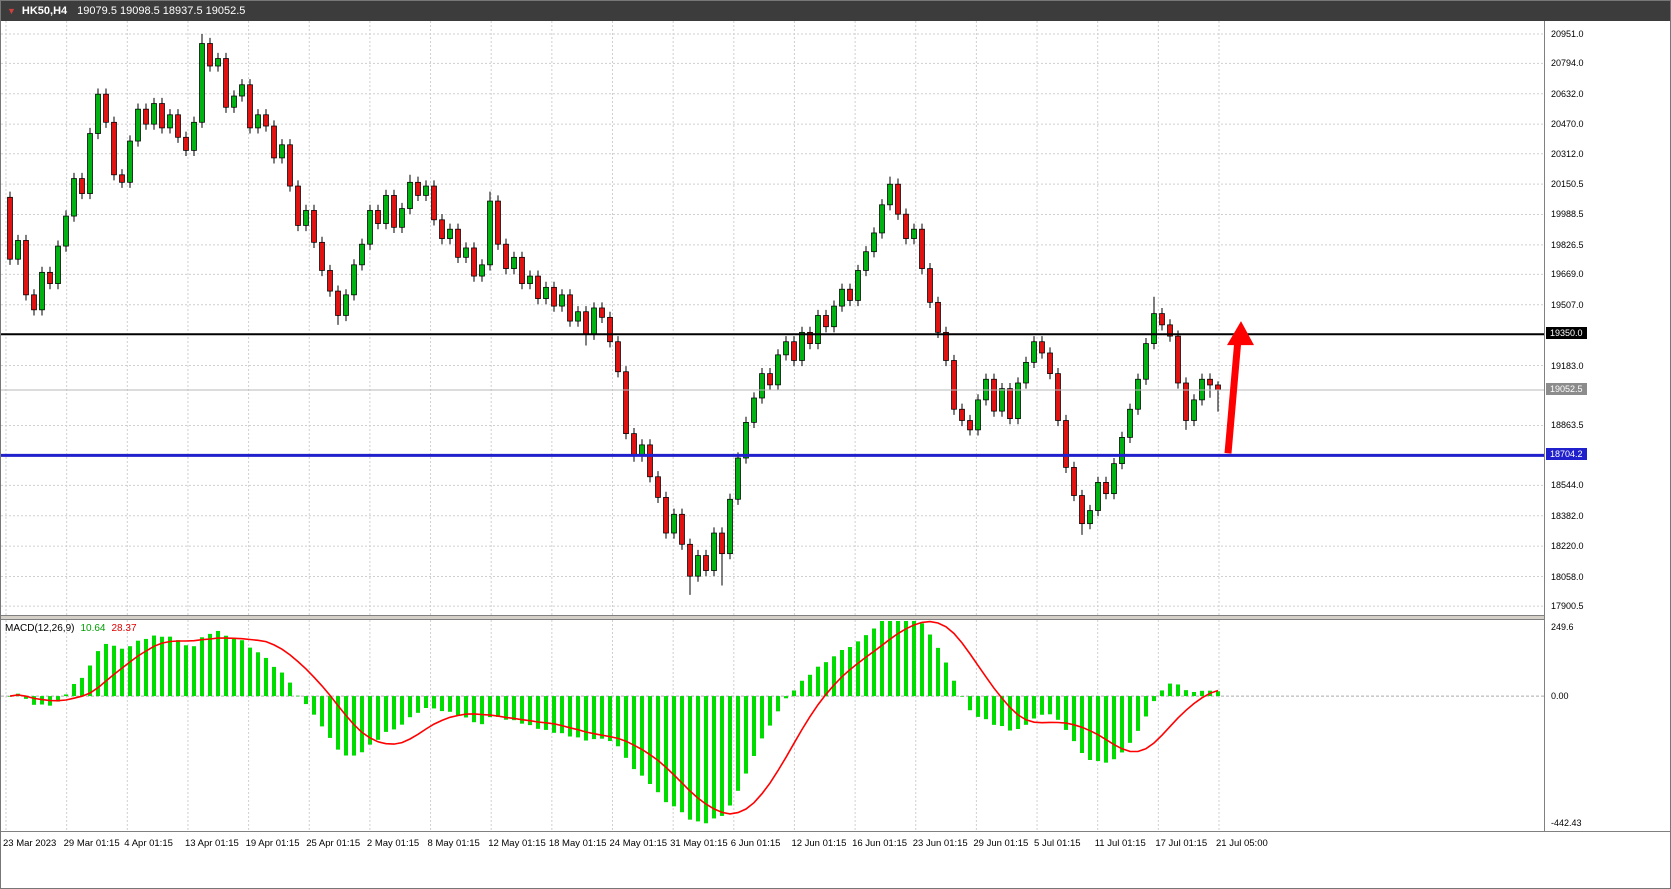 The height and width of the screenshot is (889, 1671). I want to click on up-arrow-annotation, so click(1239, 387).